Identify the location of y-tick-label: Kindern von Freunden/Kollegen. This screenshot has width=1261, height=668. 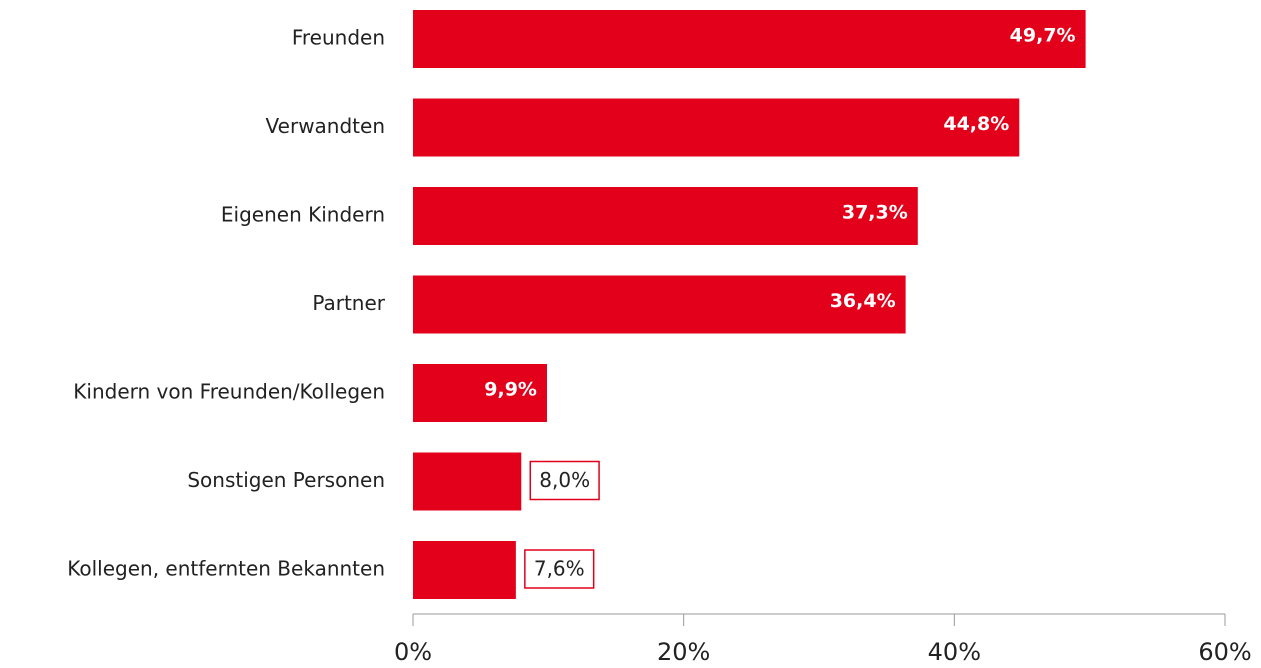
(229, 392).